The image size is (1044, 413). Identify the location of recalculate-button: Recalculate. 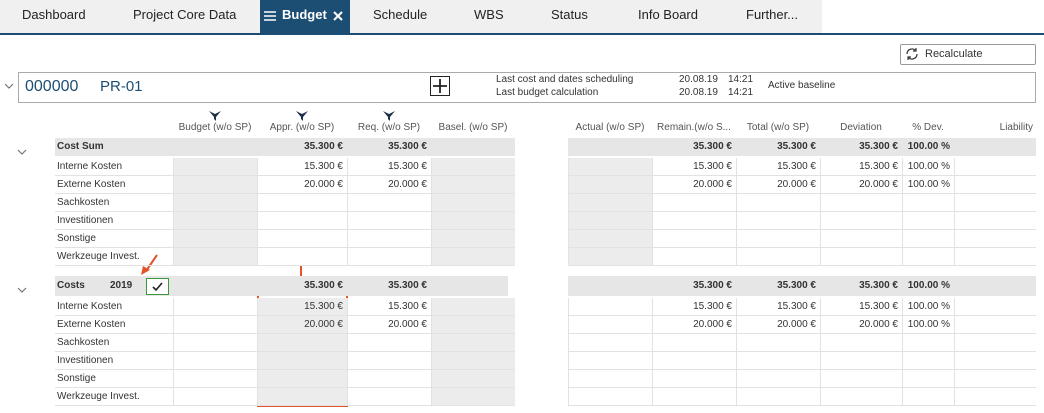
(968, 54).